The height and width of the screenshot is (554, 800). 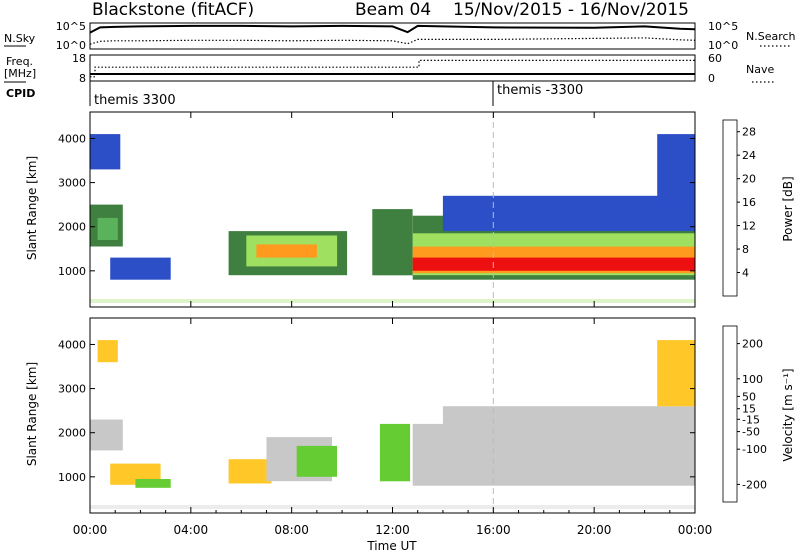 What do you see at coordinates (571, 10) in the screenshot?
I see `date-range-title: 15/Nov/2015 - 16/Nov/2015` at bounding box center [571, 10].